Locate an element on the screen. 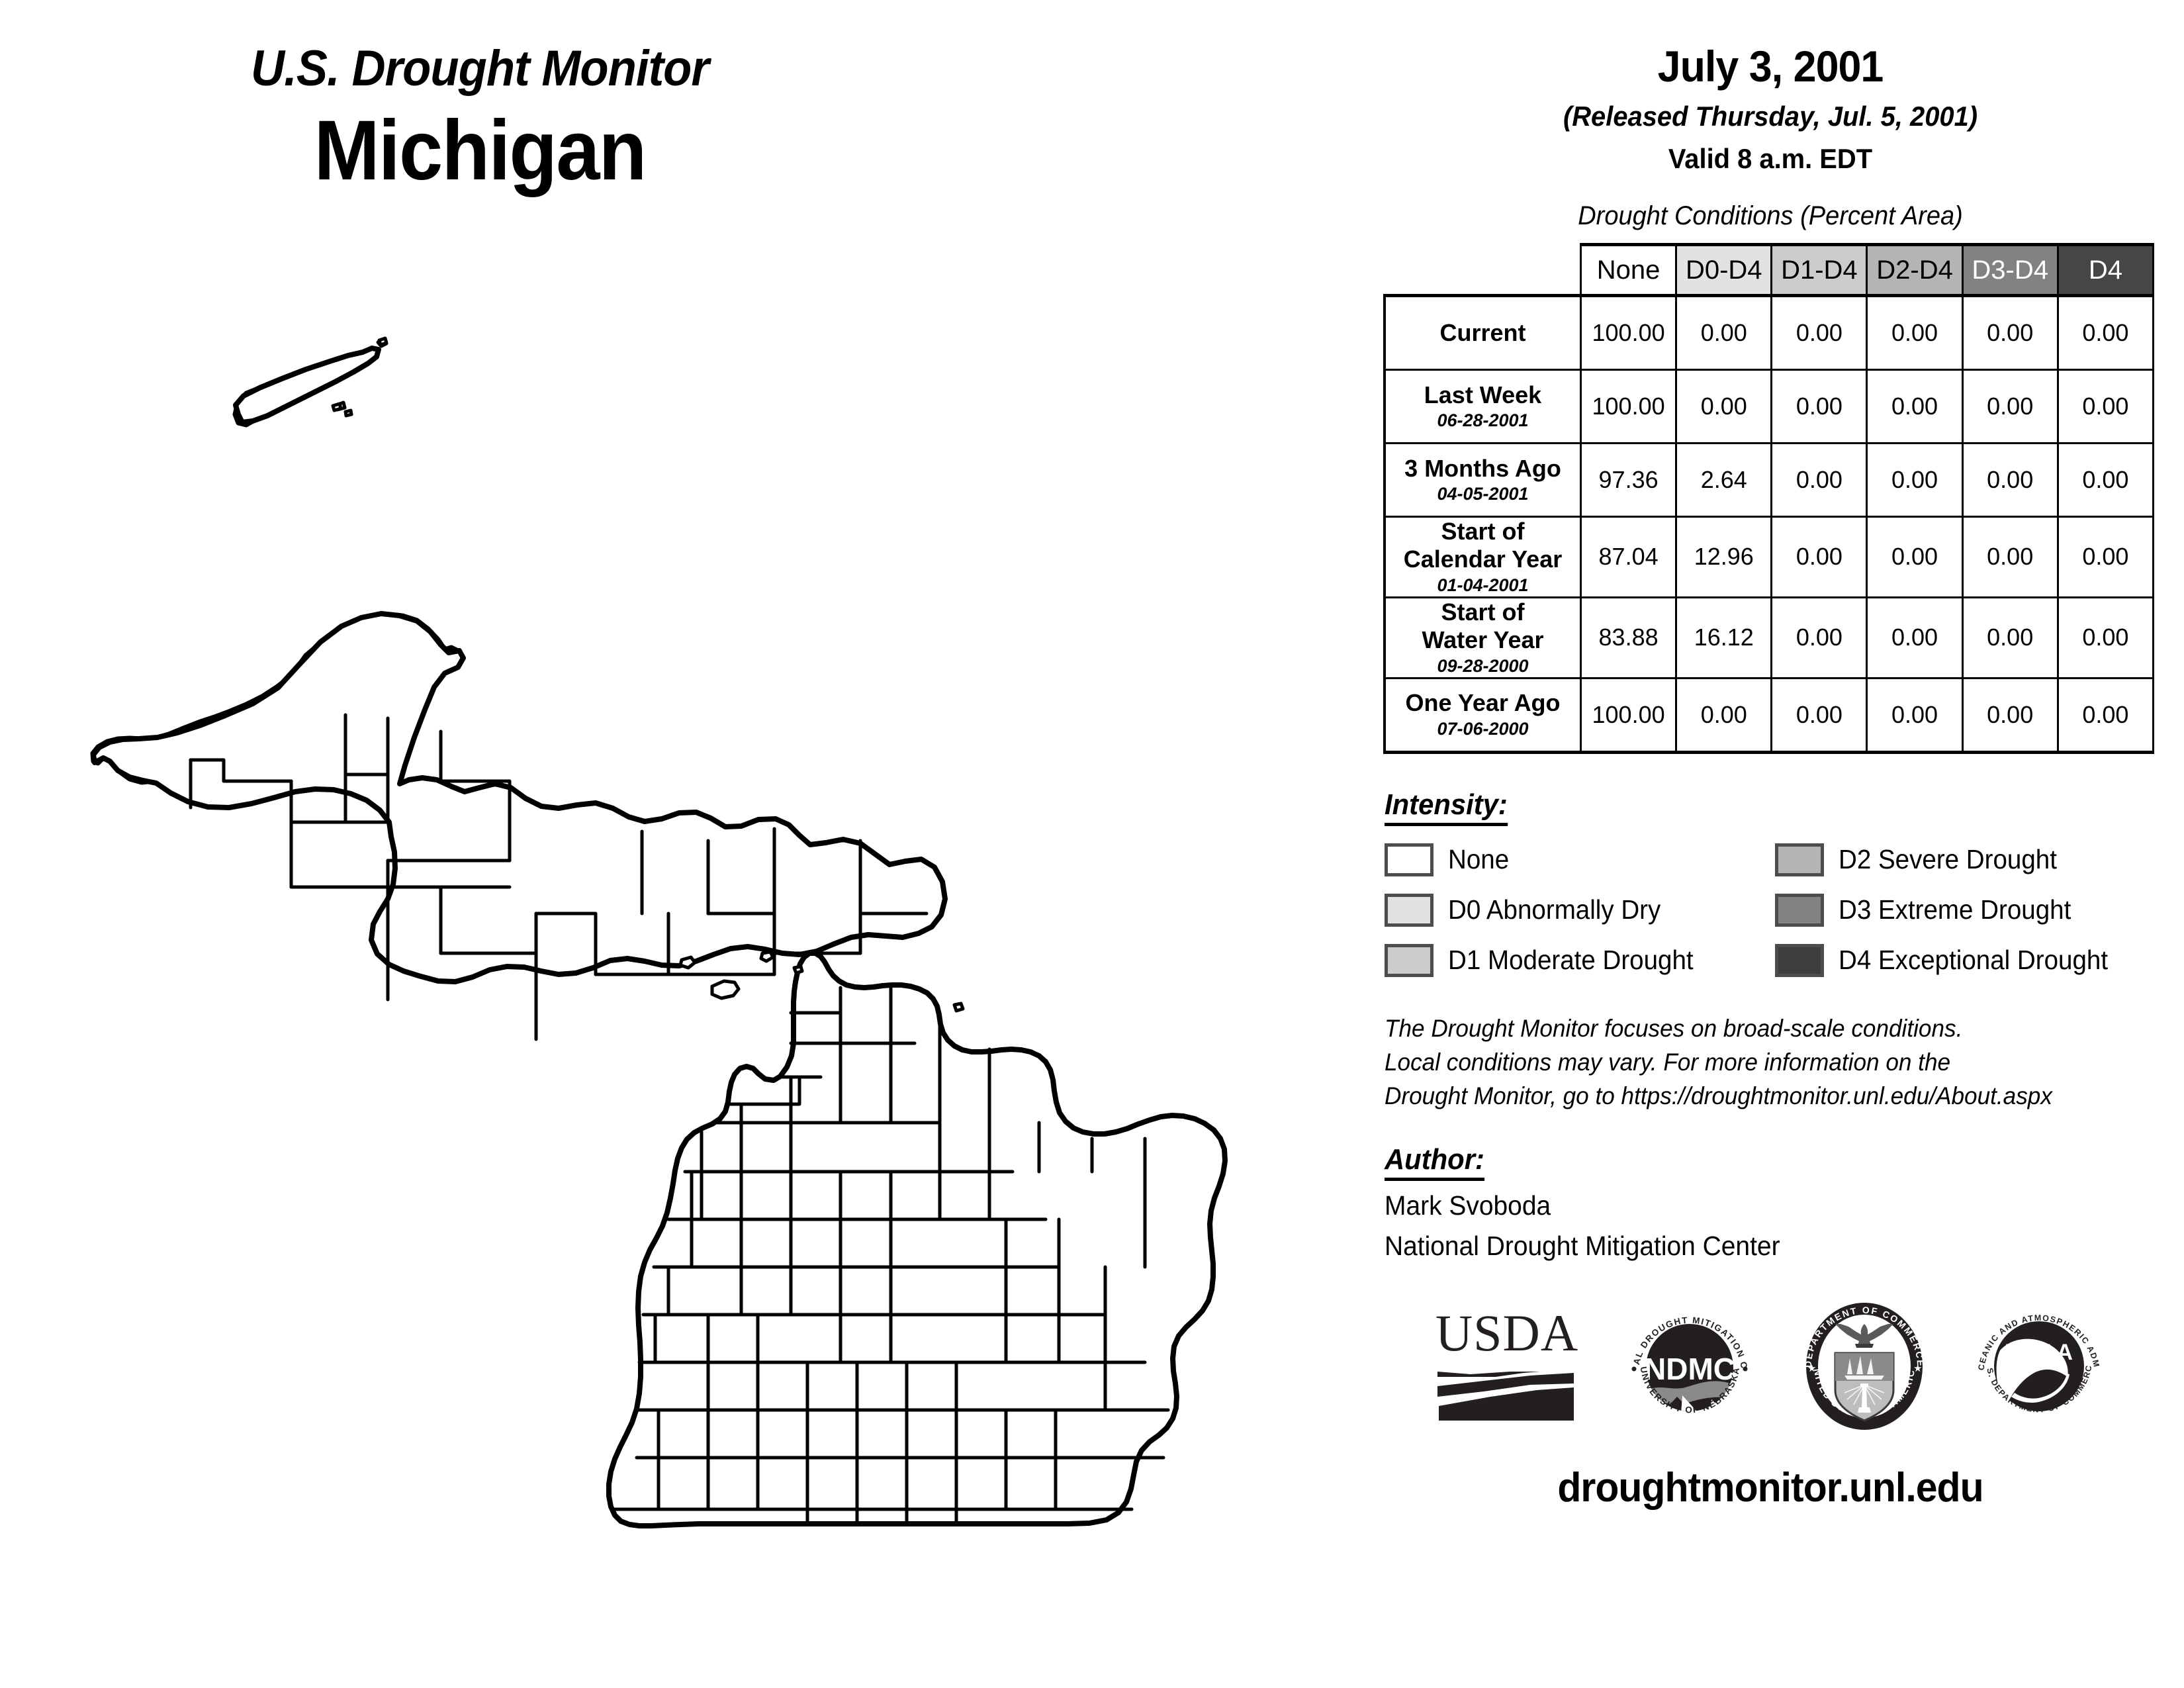 The height and width of the screenshot is (1688, 2184). legend-item: D3 Extreme Drought is located at coordinates (1967, 910).